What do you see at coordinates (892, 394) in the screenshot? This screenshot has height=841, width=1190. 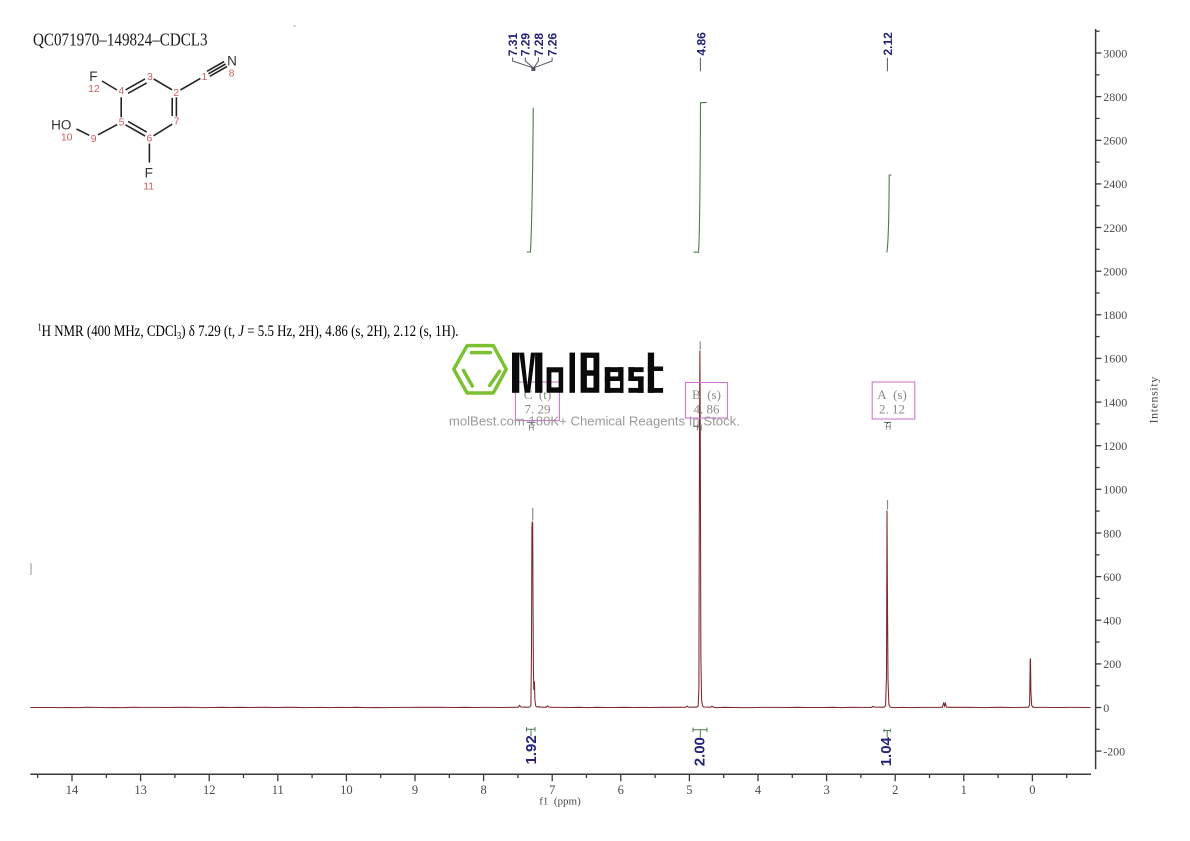 I see `svg-text: A (s)` at bounding box center [892, 394].